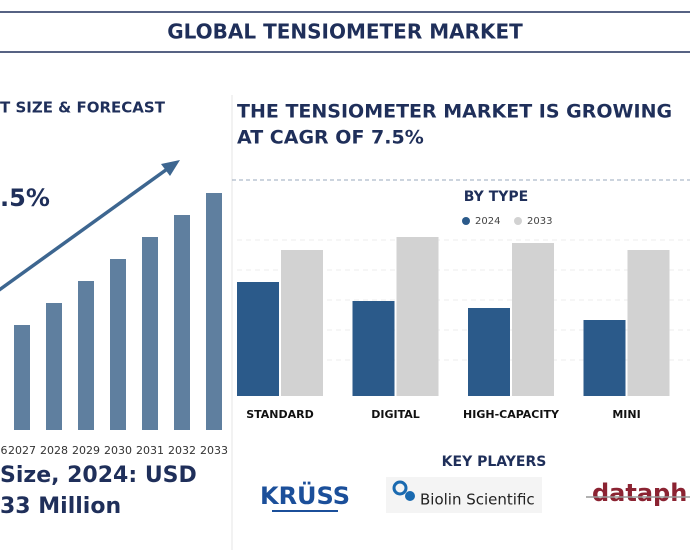  Describe the element at coordinates (539, 221) in the screenshot. I see `legend-label: 2033` at that location.